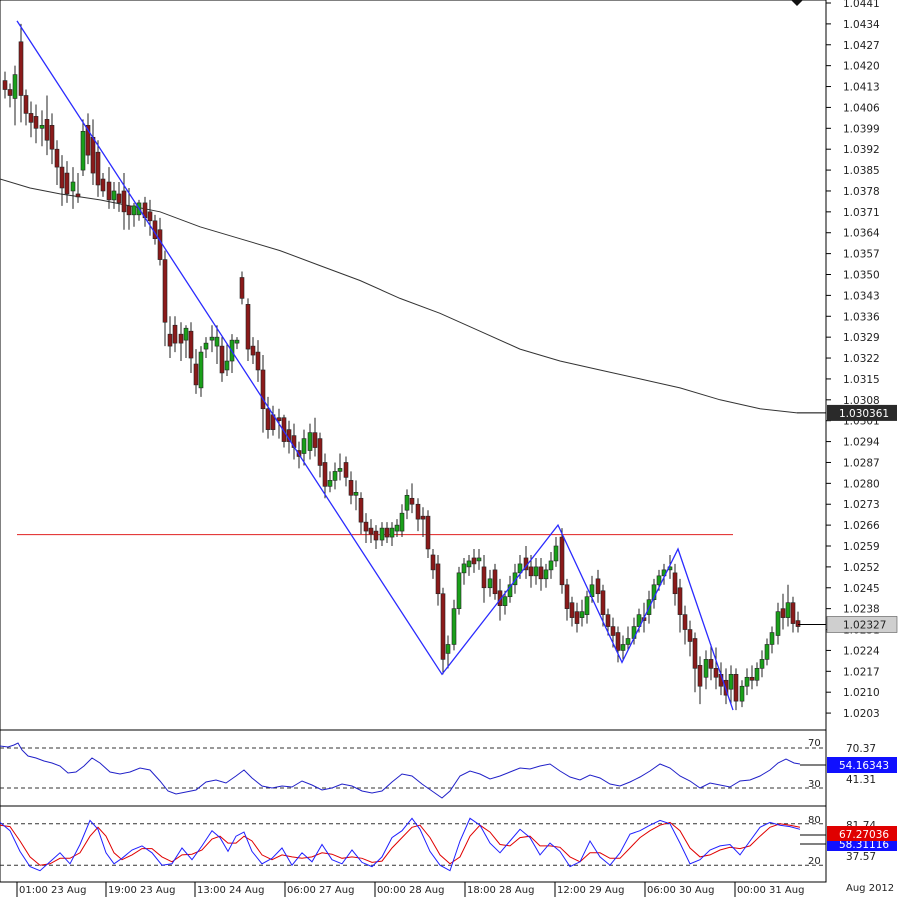  What do you see at coordinates (680, 890) in the screenshot?
I see `x-tick-label: 06:00 30 Aug` at bounding box center [680, 890].